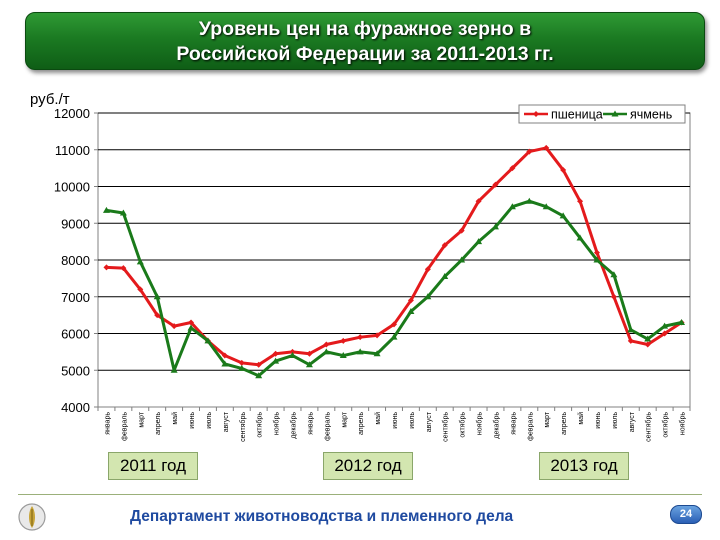 This screenshot has width=720, height=540. Describe the element at coordinates (75, 370) in the screenshot. I see `y-tick-label: 5000` at that location.